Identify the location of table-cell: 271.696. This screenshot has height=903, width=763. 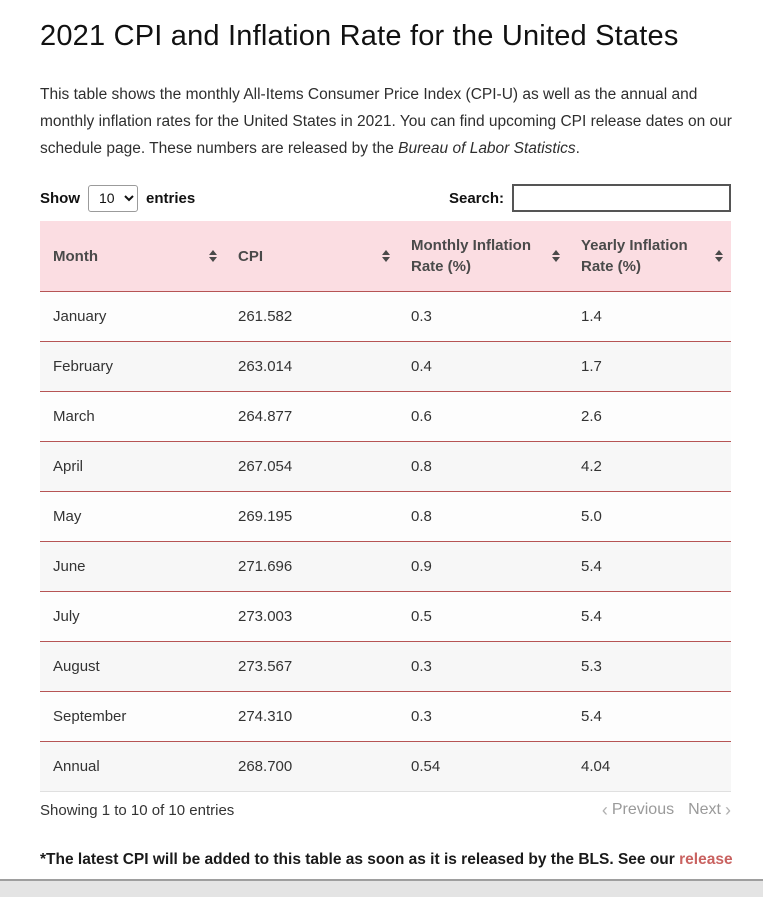
(311, 566).